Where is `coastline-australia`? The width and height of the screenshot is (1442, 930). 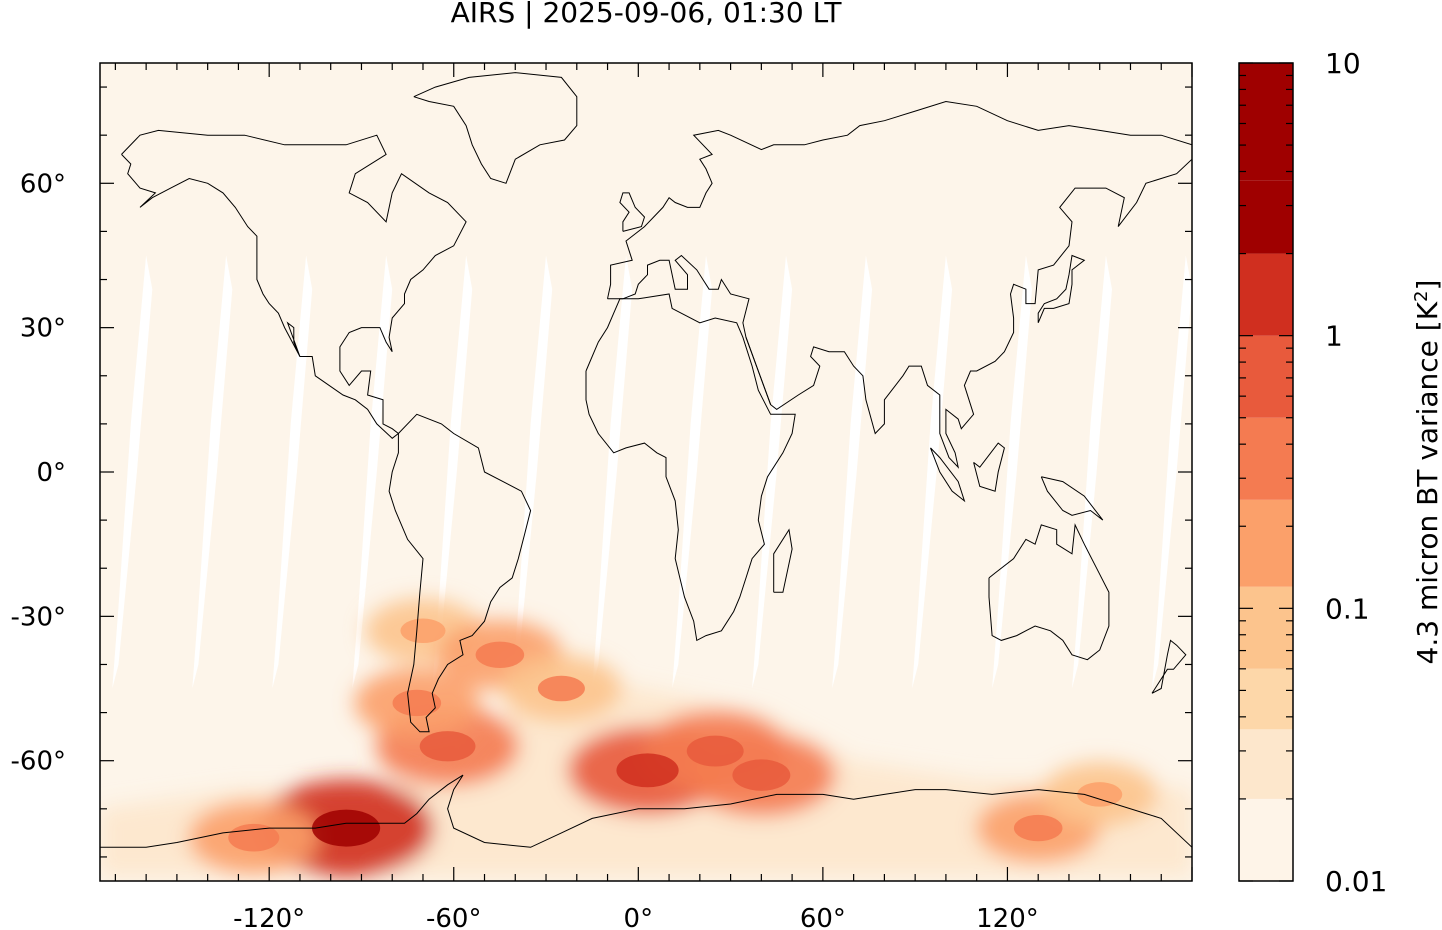 coastline-australia is located at coordinates (1049, 592).